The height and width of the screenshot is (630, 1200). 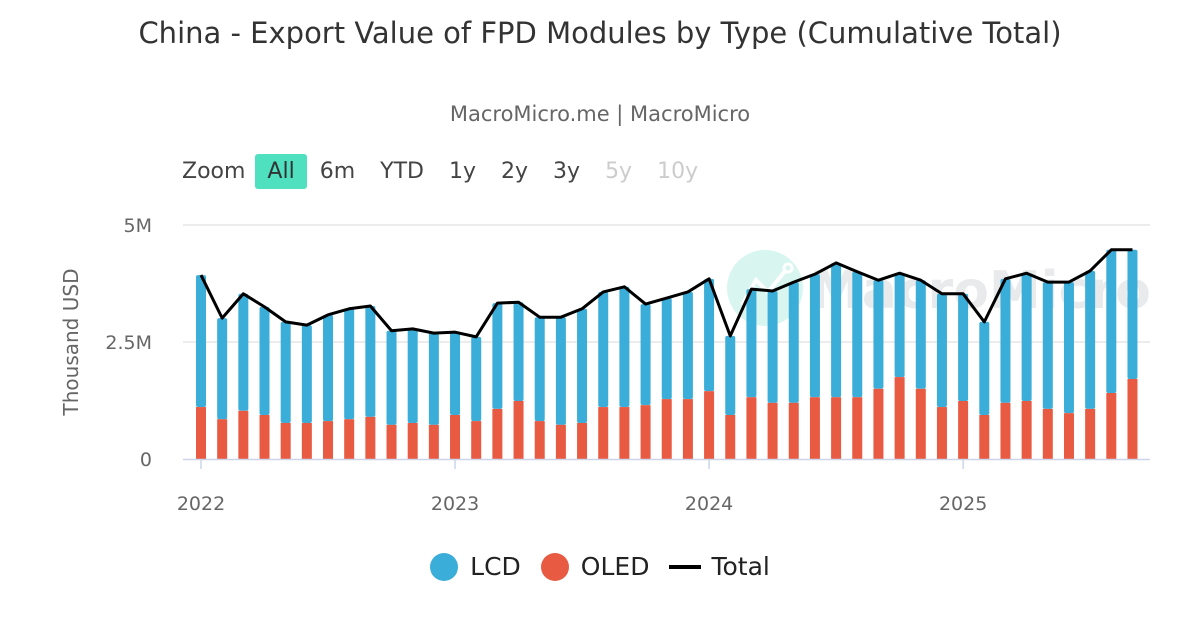 What do you see at coordinates (402, 171) in the screenshot?
I see `zoom-ytd-button: YTD` at bounding box center [402, 171].